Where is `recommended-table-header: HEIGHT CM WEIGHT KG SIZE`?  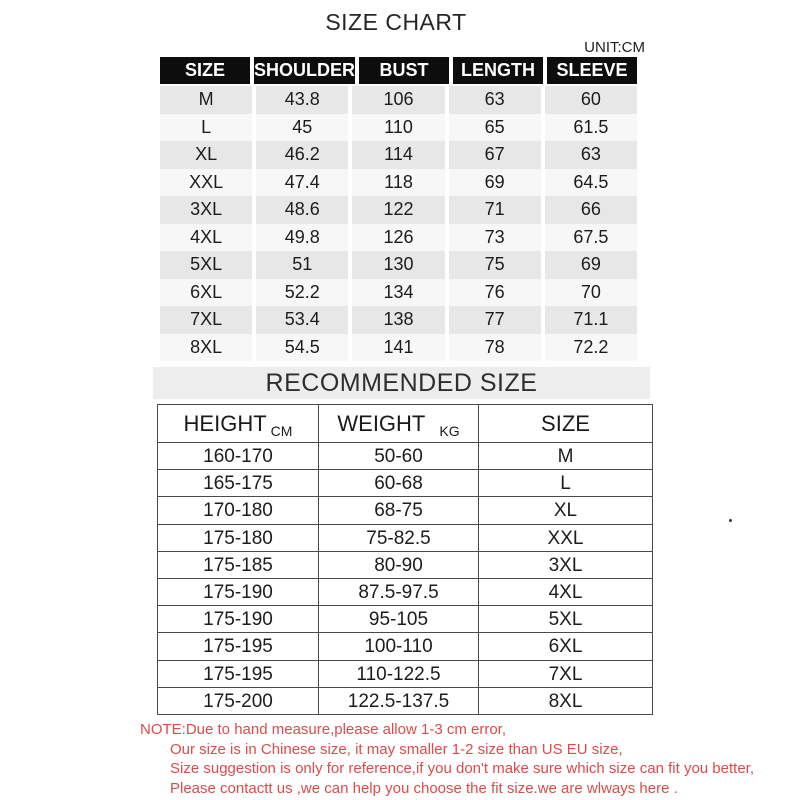 recommended-table-header: HEIGHT CM WEIGHT KG SIZE is located at coordinates (405, 423).